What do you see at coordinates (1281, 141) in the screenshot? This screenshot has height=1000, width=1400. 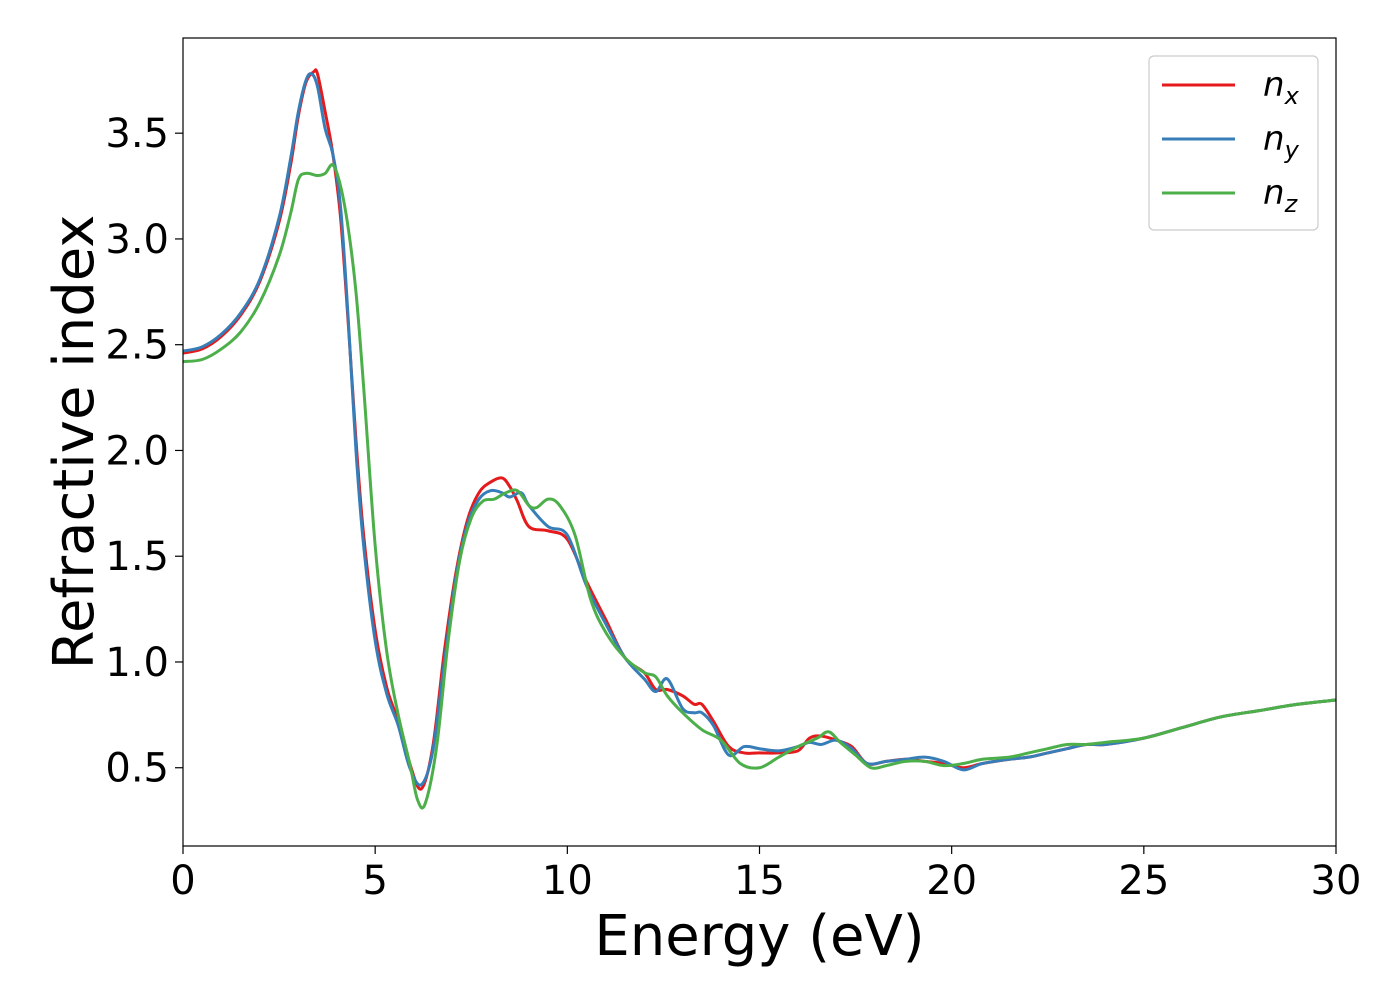 I see `legend-label-y: ny` at bounding box center [1281, 141].